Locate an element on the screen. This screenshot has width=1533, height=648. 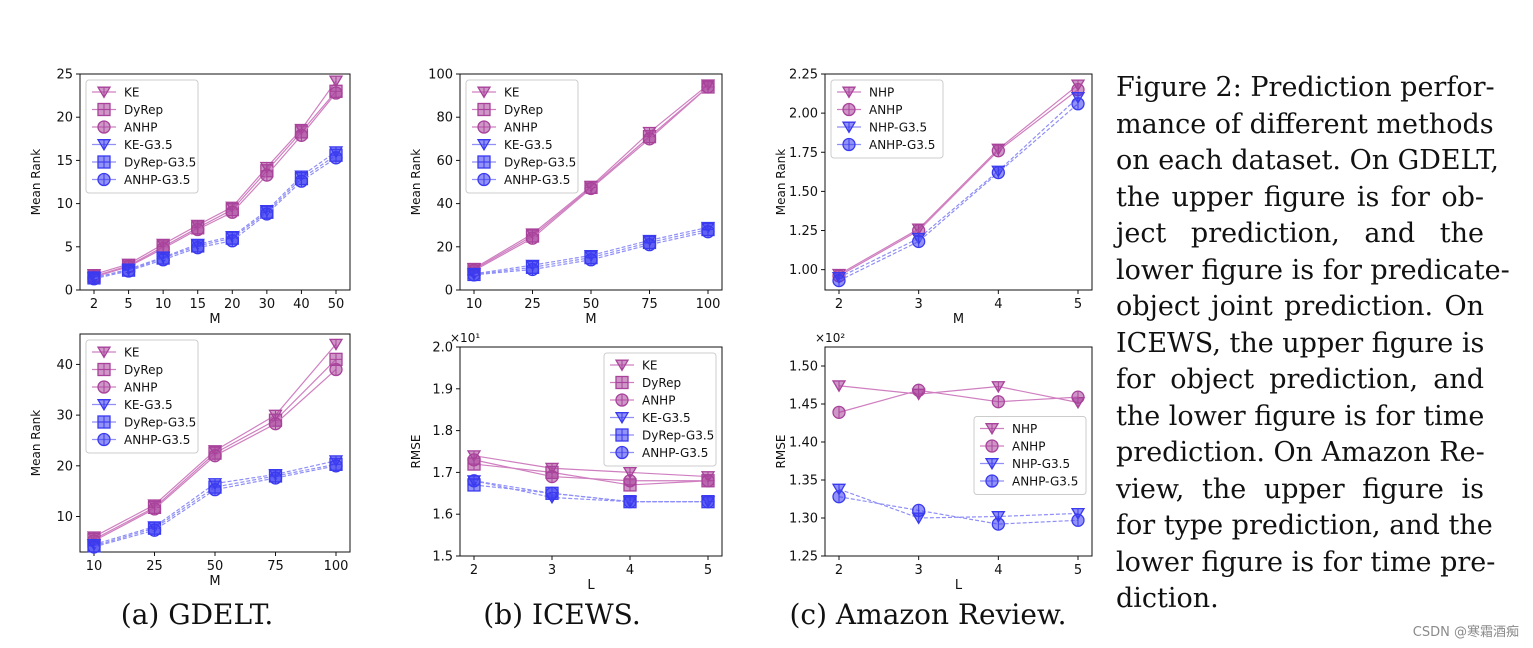
x-tick-label: 30 is located at coordinates (267, 304).